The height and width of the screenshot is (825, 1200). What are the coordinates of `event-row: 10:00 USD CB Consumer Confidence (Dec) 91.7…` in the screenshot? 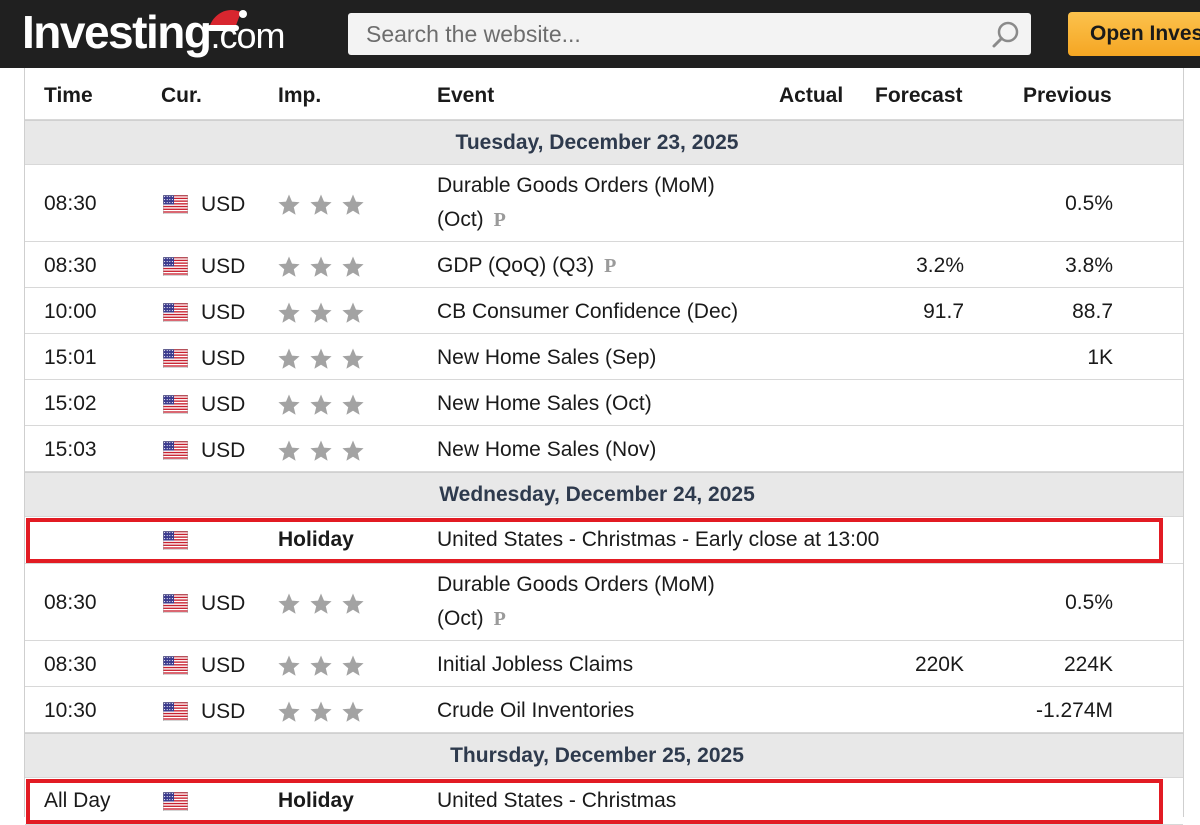 It's located at (604, 311).